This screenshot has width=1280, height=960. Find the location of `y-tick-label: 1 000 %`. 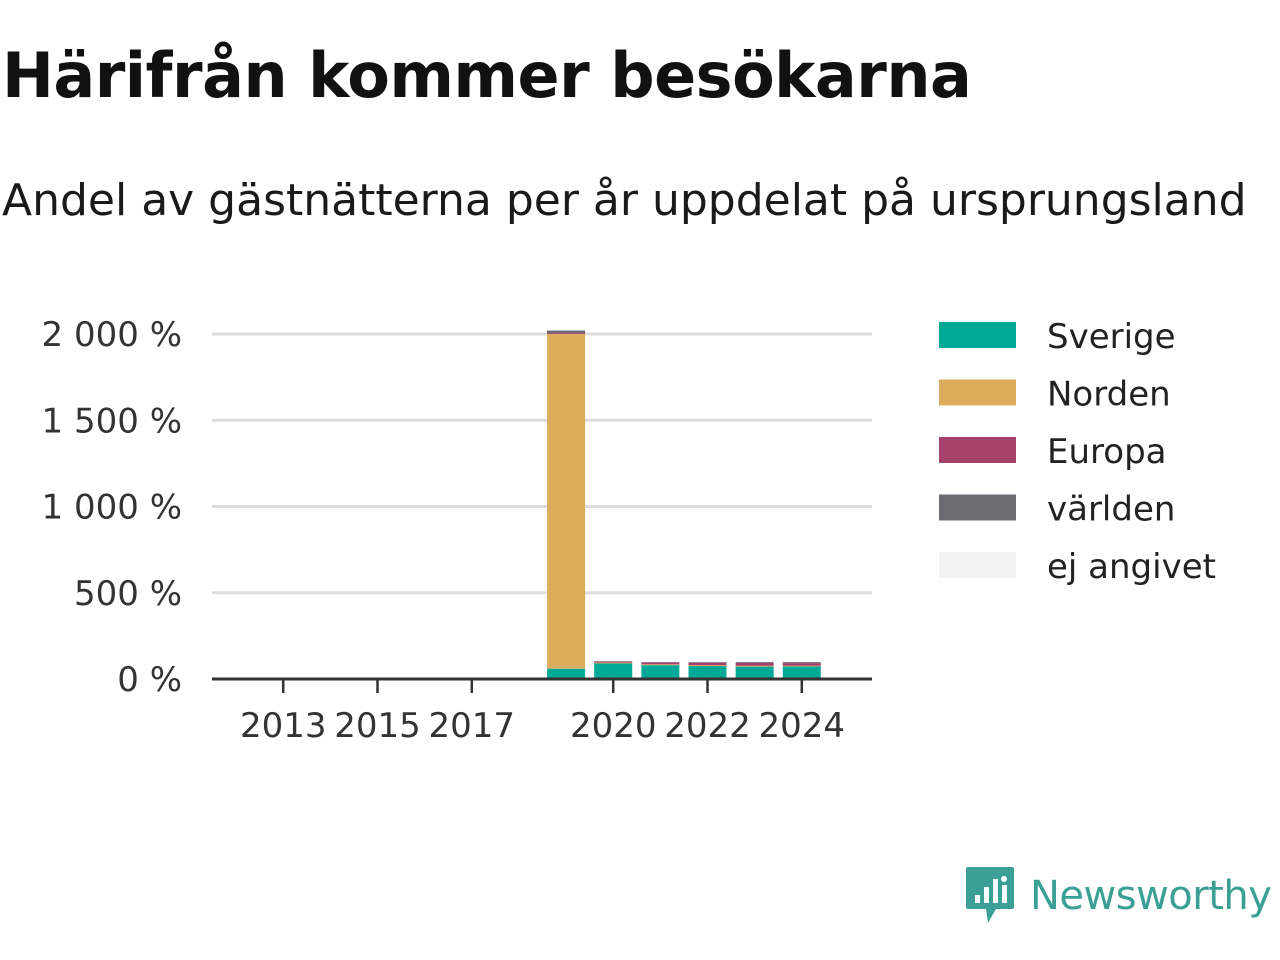

y-tick-label: 1 000 % is located at coordinates (112, 508).